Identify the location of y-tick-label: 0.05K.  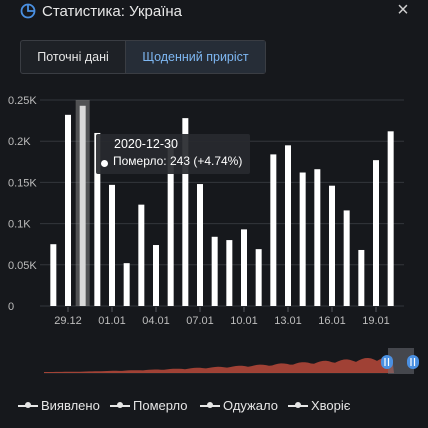
(22, 266).